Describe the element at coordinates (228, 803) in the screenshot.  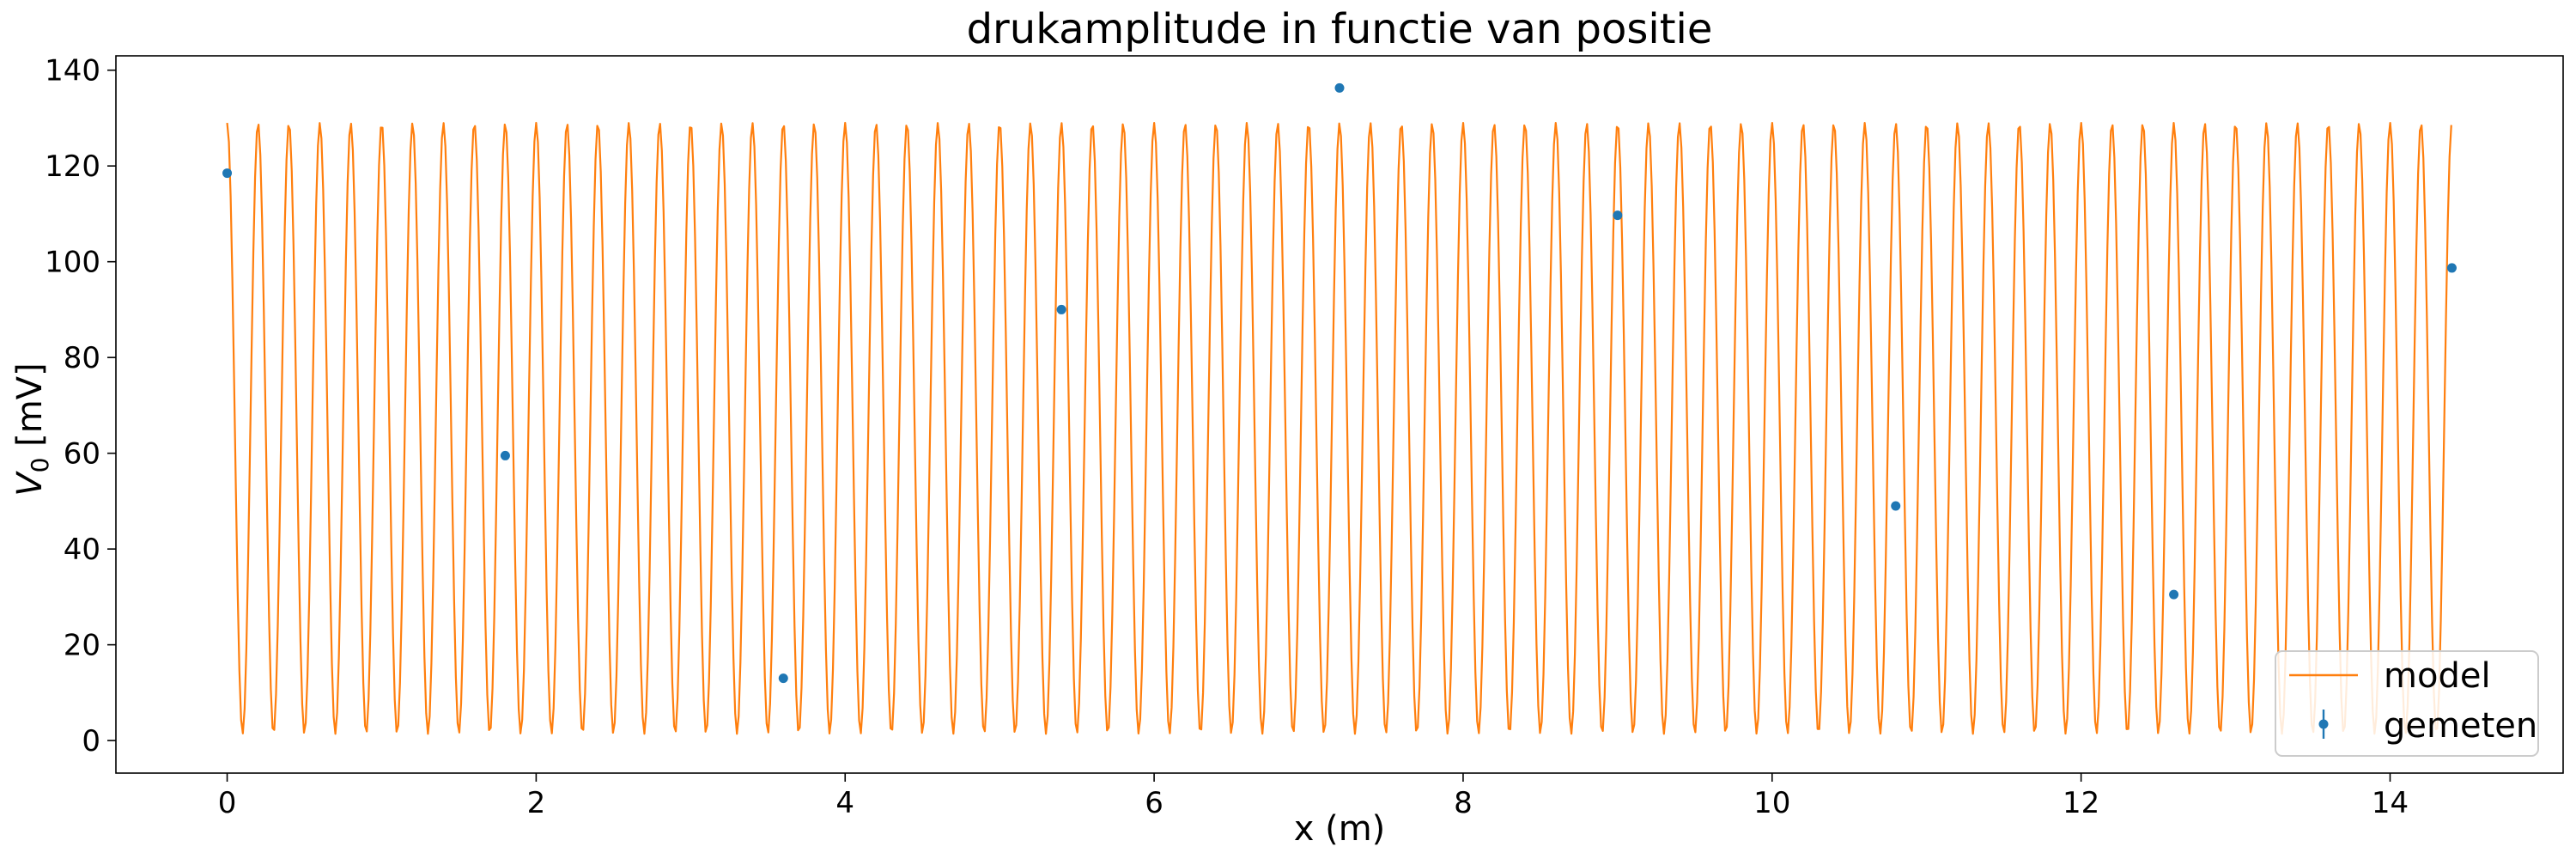
I see `x-tick-label: 0` at that location.